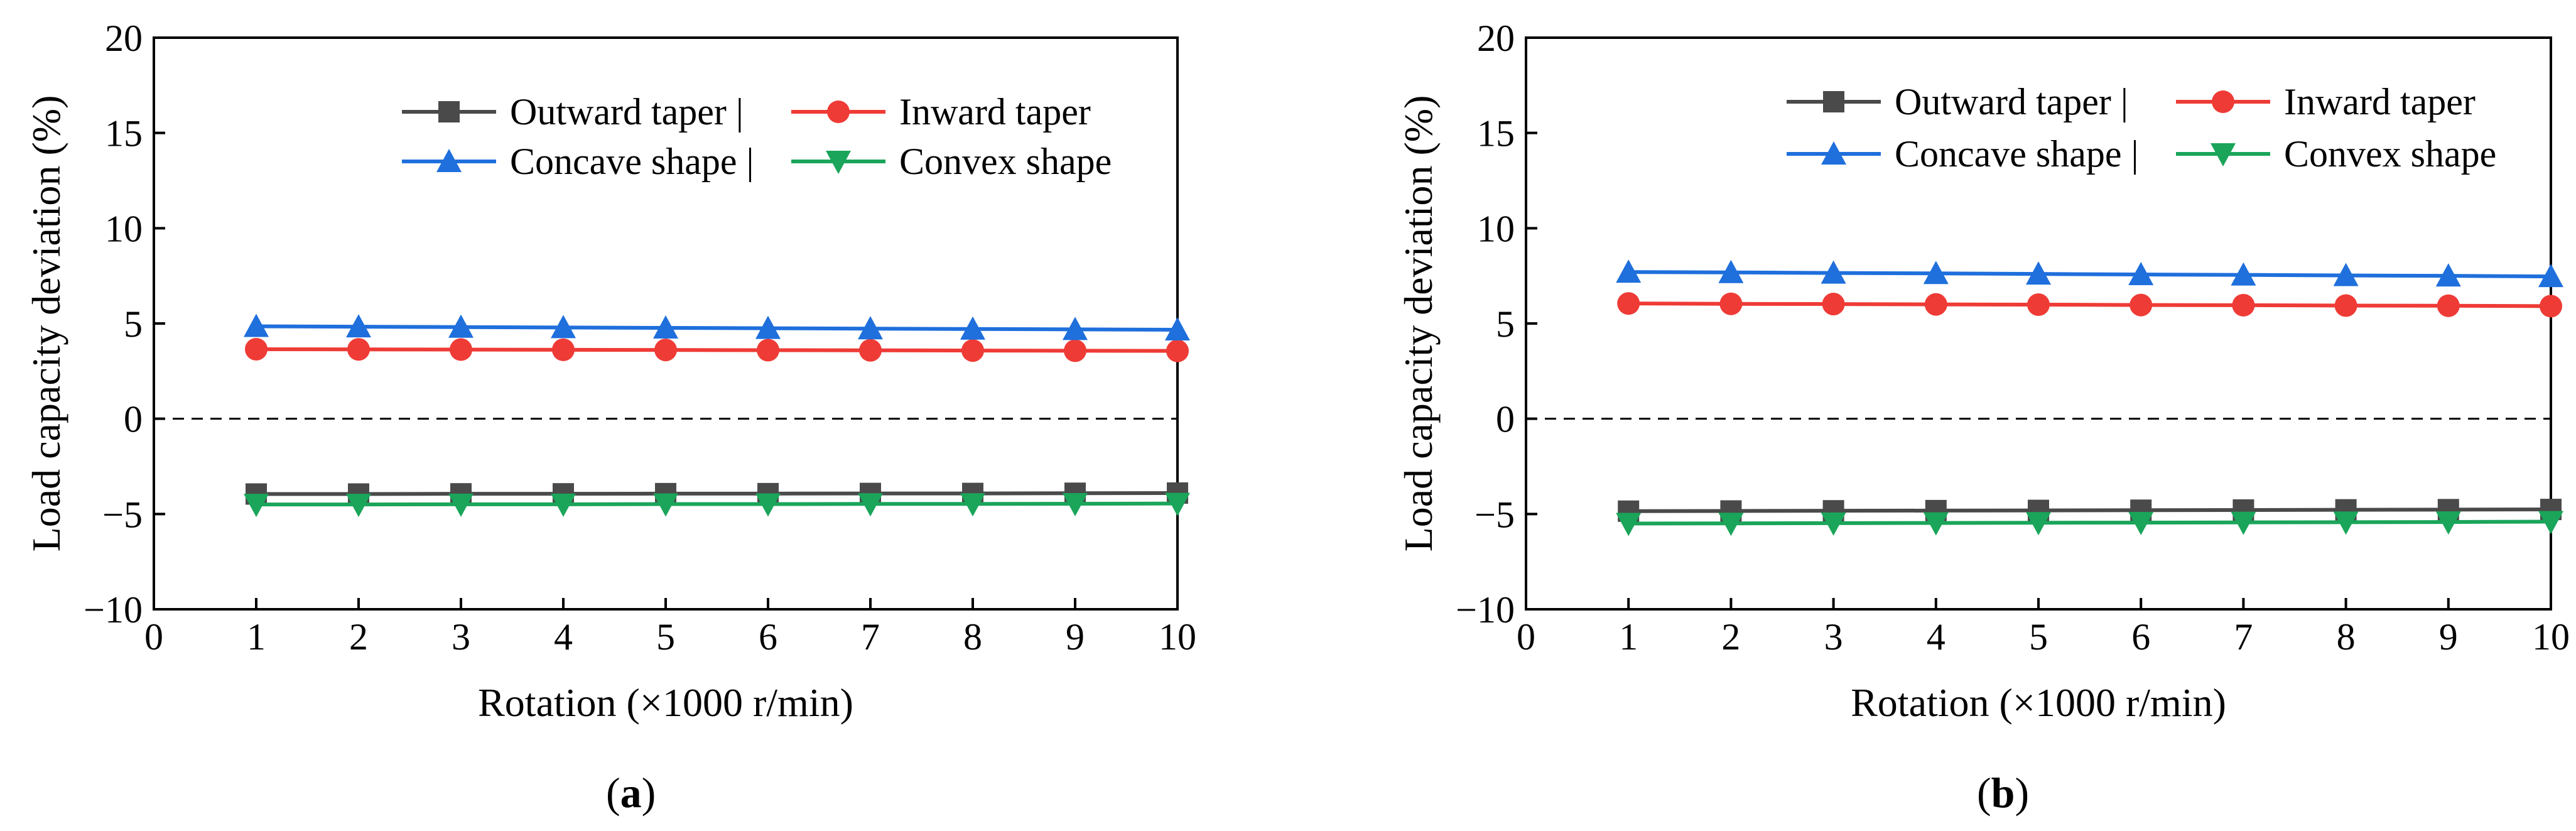  What do you see at coordinates (1629, 637) in the screenshot?
I see `x-tick-label: 1` at bounding box center [1629, 637].